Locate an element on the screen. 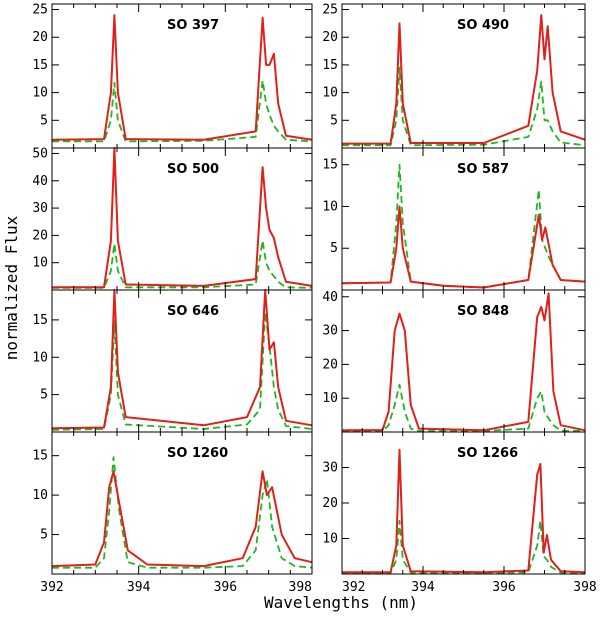  panel-7: 5 10 15 SO 1260 392 394 396 398 is located at coordinates (172, 513).